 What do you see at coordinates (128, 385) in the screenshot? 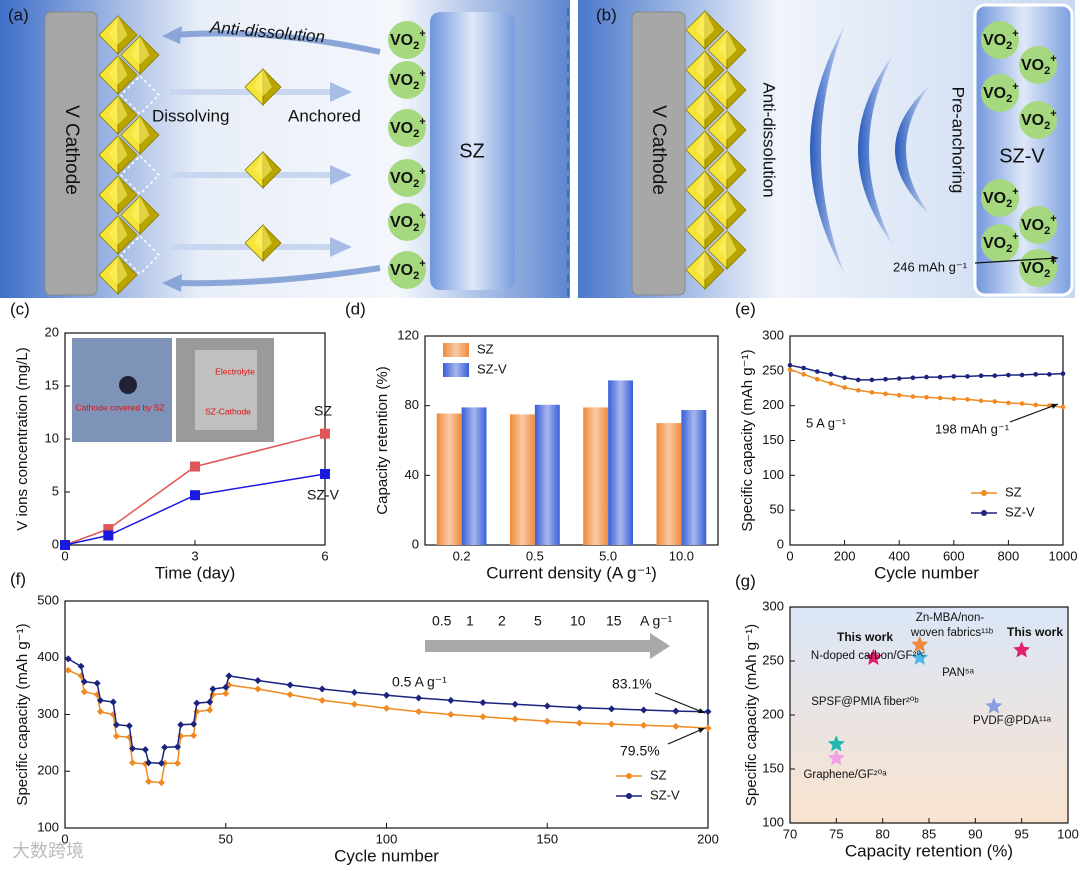
I see `photo-detail` at bounding box center [128, 385].